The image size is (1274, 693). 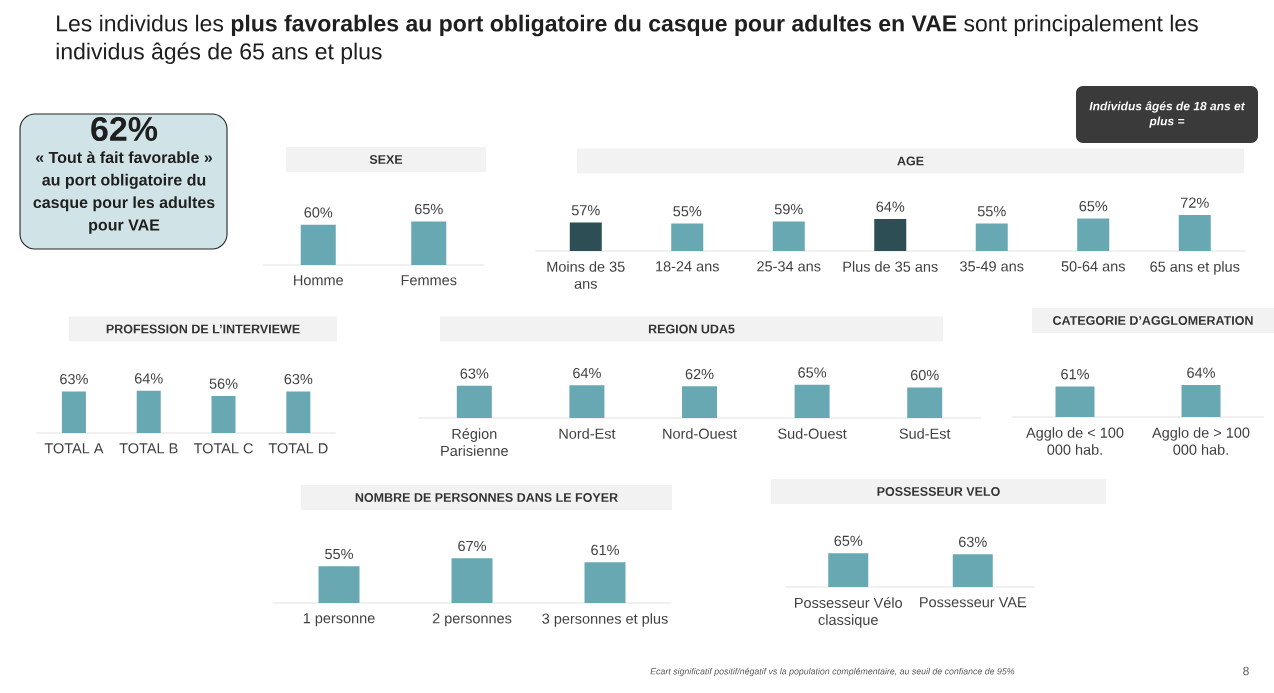 What do you see at coordinates (339, 620) in the screenshot?
I see `x-tick-label: 1 personne` at bounding box center [339, 620].